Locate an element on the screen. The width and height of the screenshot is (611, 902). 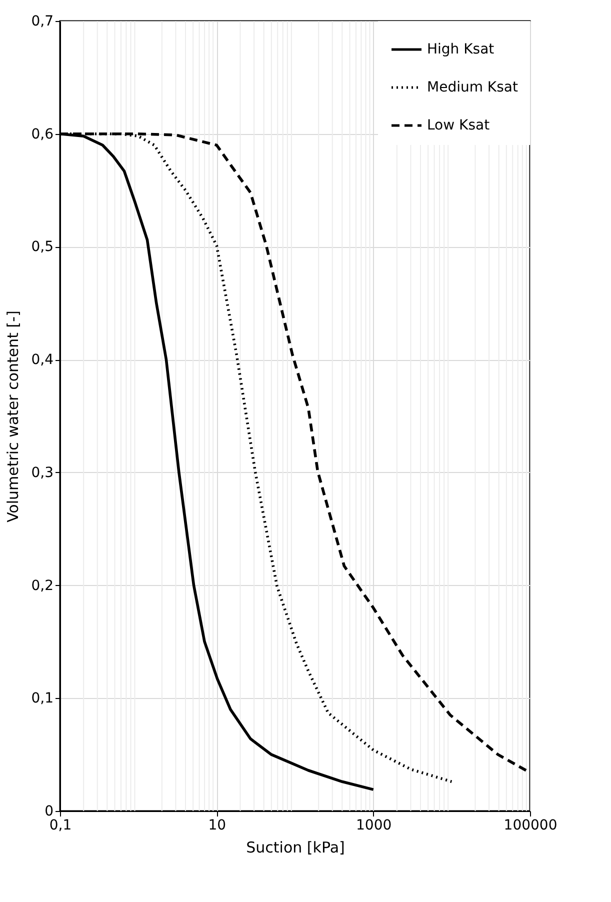
y-tick-label: 0 is located at coordinates (49, 812).